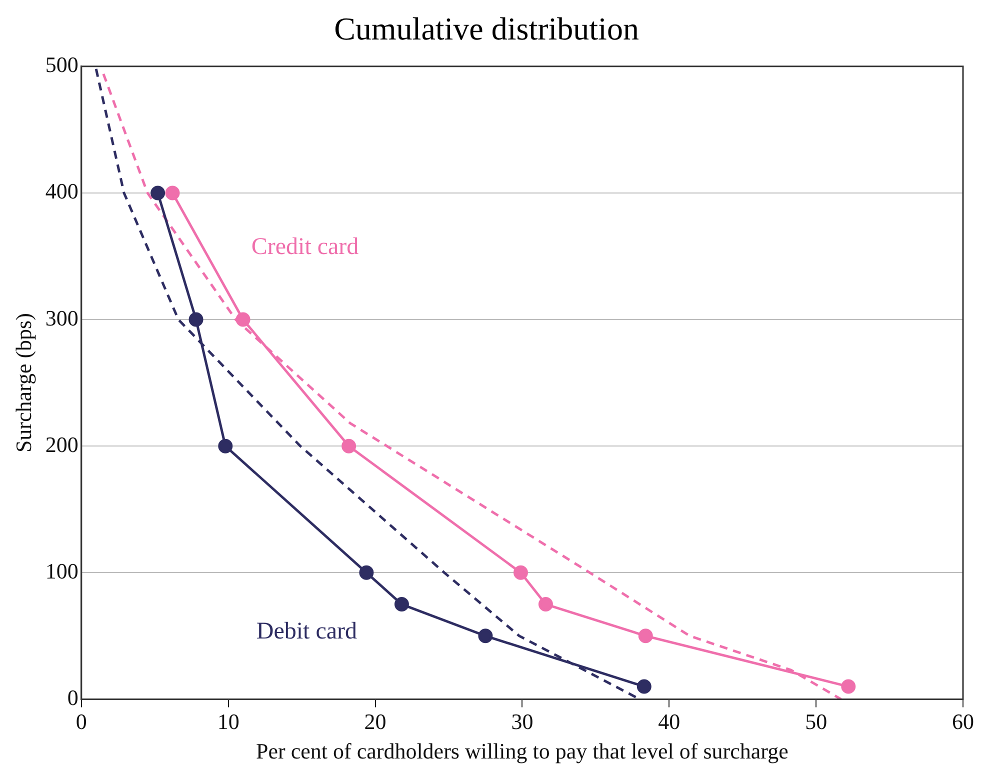 This screenshot has width=985, height=778. Describe the element at coordinates (61, 65) in the screenshot. I see `y-tick-label: 500` at that location.